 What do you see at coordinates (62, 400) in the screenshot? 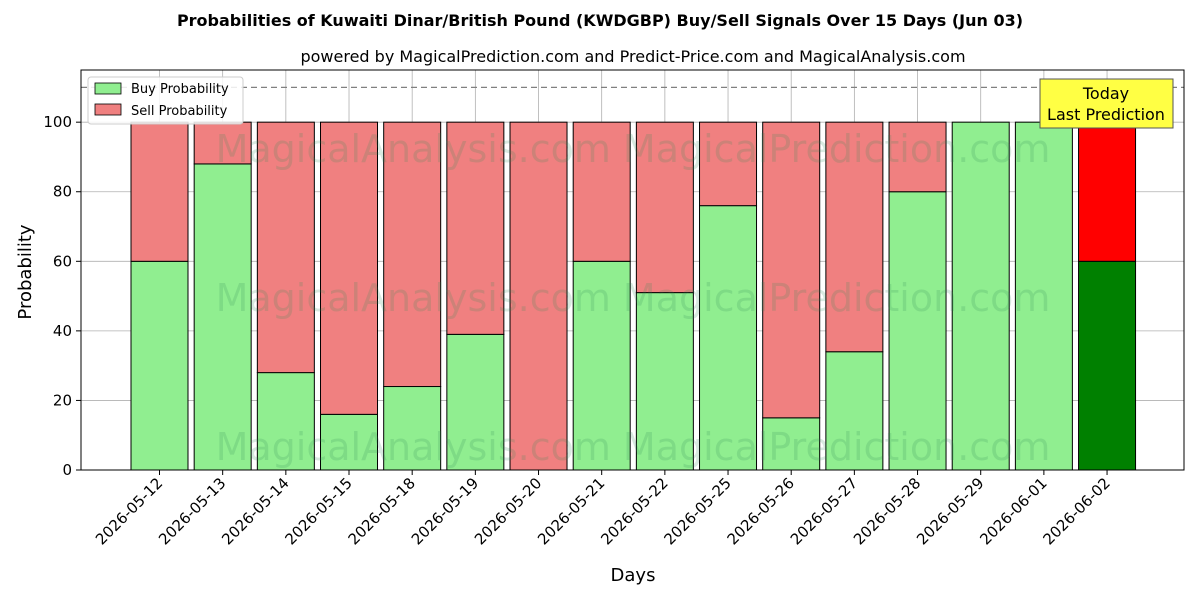
I see `y-tick-label: 20` at bounding box center [62, 400].